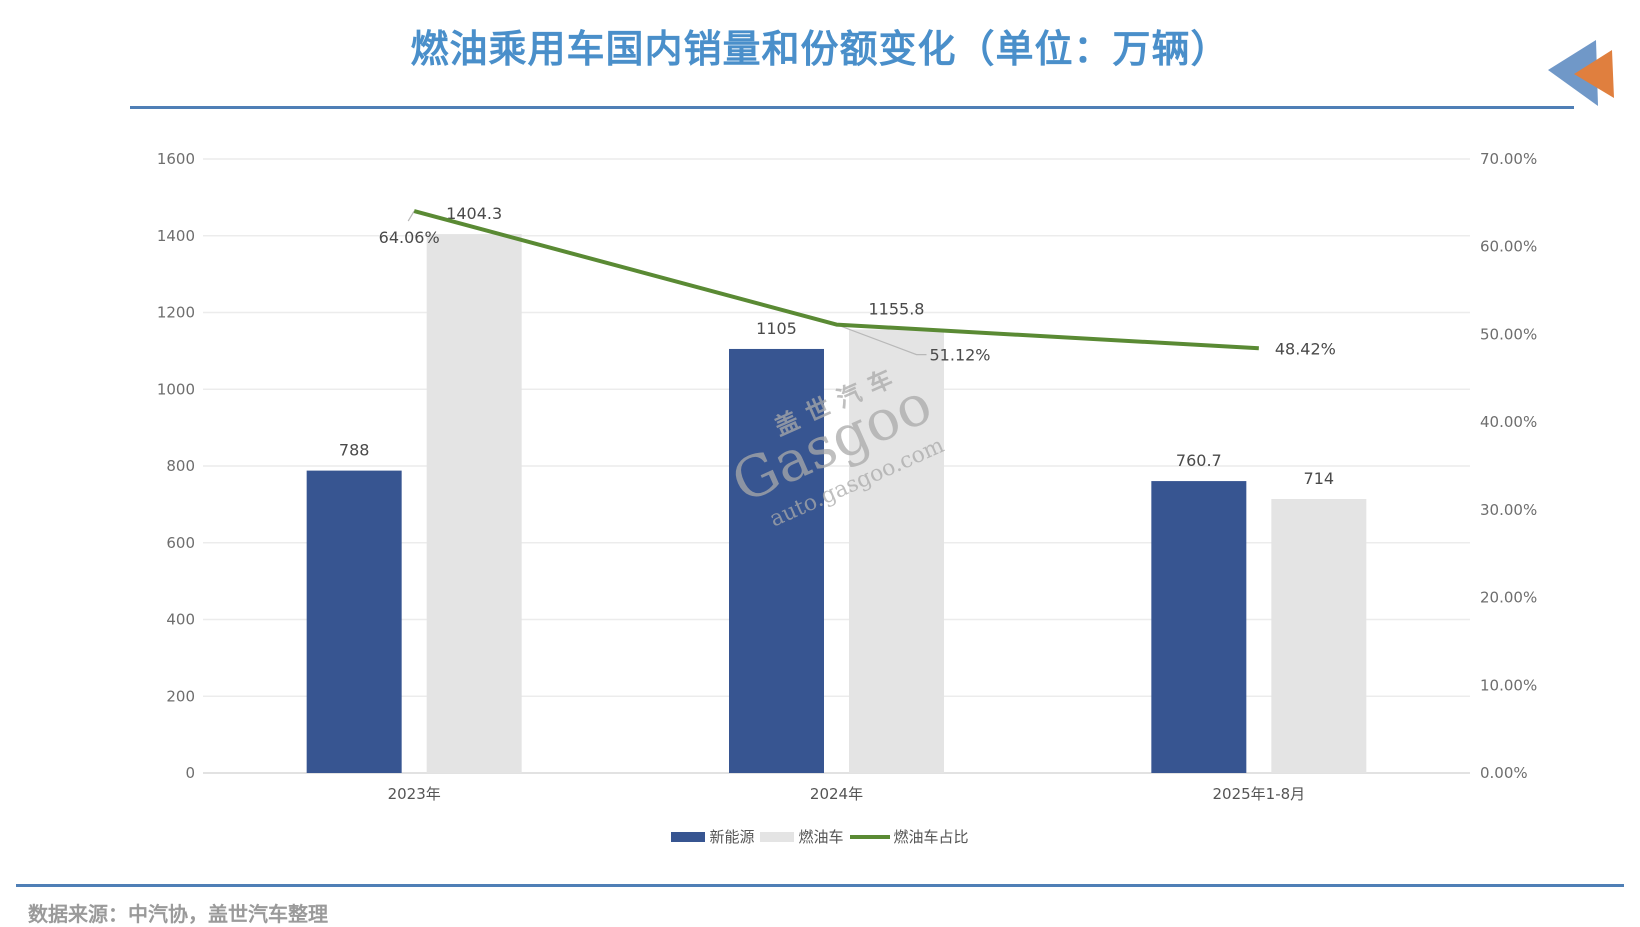 The width and height of the screenshot is (1640, 927). Describe the element at coordinates (688, 836) in the screenshot. I see `legend-swatch-nev` at that location.